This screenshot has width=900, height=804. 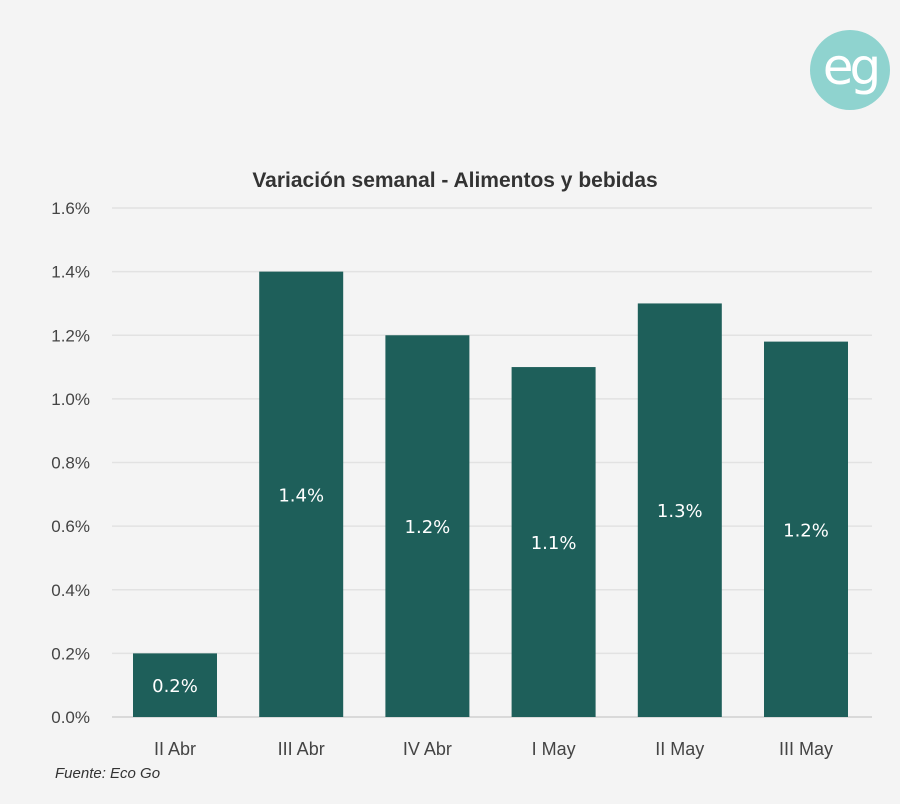 What do you see at coordinates (70, 463) in the screenshot?
I see `y-tick-label: 0.8%` at bounding box center [70, 463].